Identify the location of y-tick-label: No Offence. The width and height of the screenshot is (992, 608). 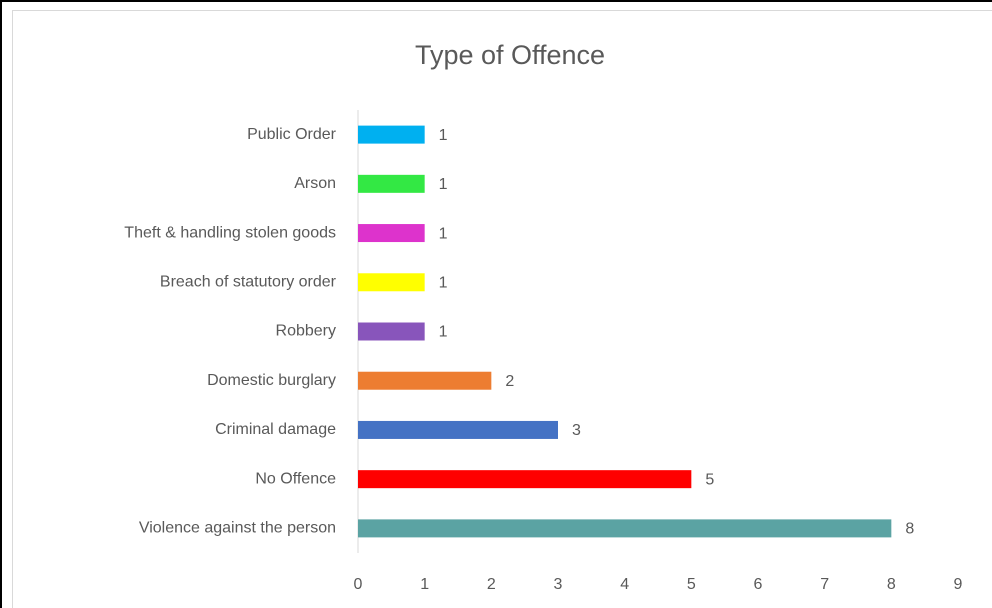
(295, 478).